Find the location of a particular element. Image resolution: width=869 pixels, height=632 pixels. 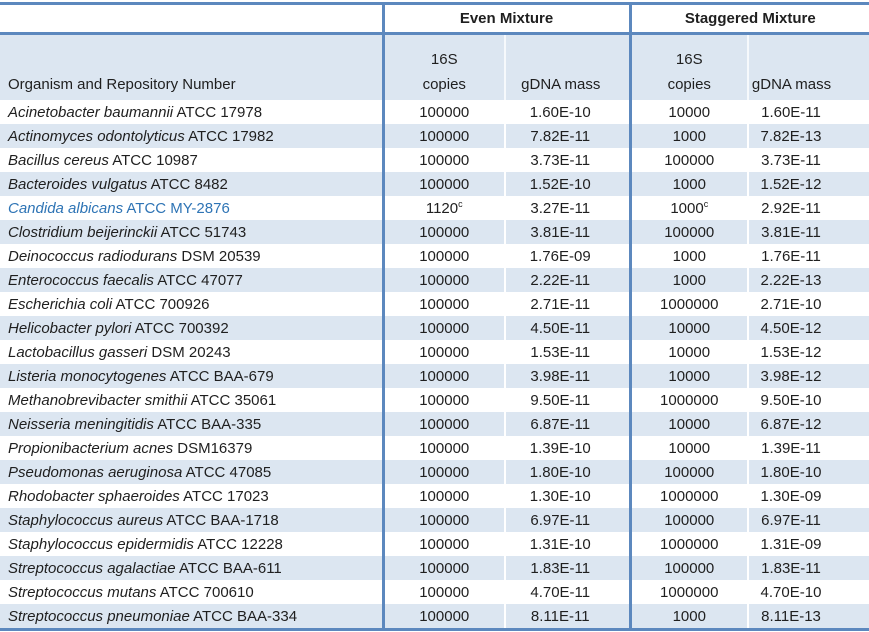

staggered-gdna-mass-cell: 1.52E-12 is located at coordinates (808, 184).